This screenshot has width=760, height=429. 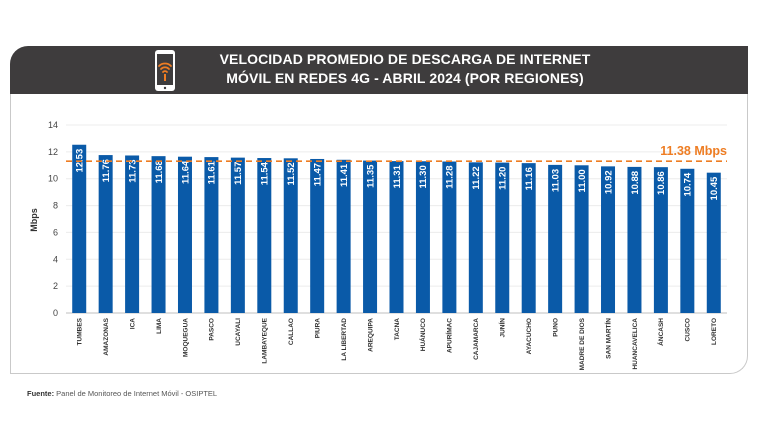 What do you see at coordinates (688, 184) in the screenshot?
I see `bar-value-label: 10.74` at bounding box center [688, 184].